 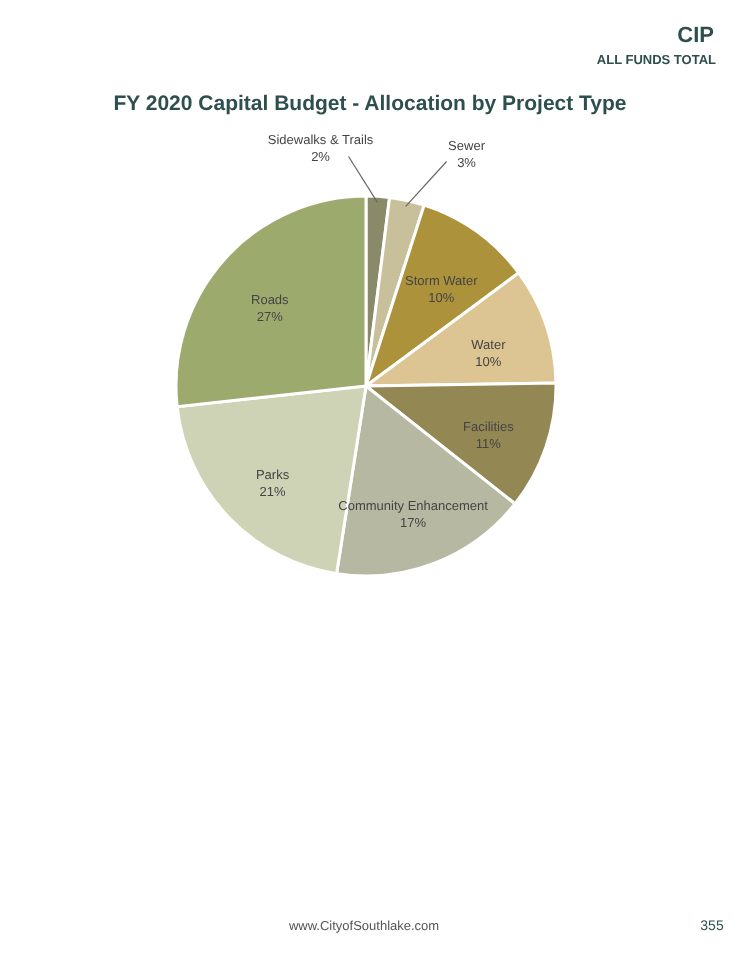 I want to click on text: CIP, so click(x=695, y=36).